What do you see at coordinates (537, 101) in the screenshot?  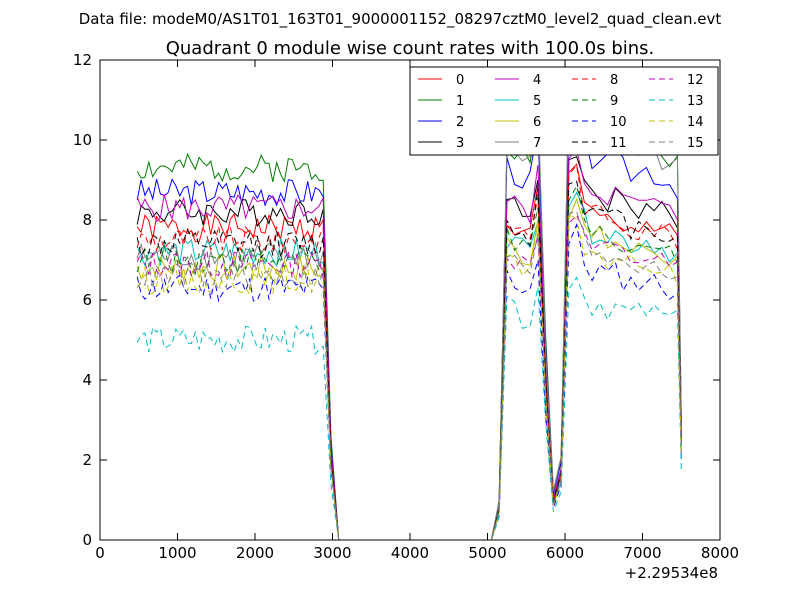 I see `legend-label-5: 5` at bounding box center [537, 101].